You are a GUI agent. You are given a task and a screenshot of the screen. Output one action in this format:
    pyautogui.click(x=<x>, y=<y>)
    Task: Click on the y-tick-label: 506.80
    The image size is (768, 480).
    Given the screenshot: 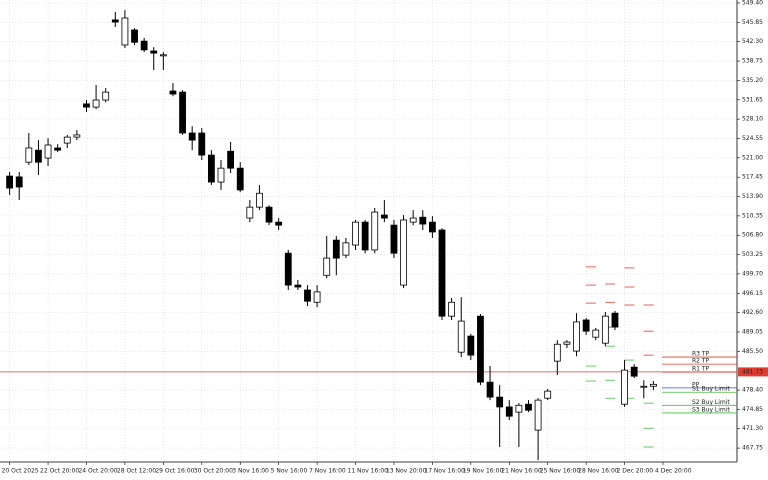 What is the action you would take?
    pyautogui.click(x=752, y=235)
    